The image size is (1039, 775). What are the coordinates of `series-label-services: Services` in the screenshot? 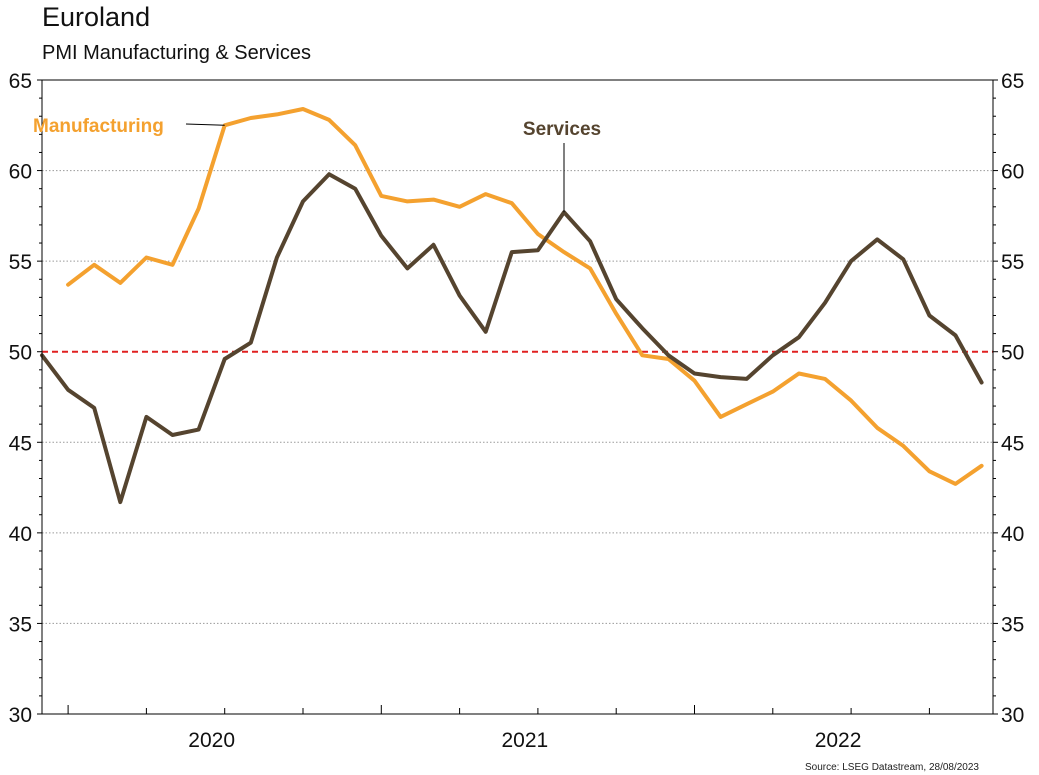 It's located at (562, 129).